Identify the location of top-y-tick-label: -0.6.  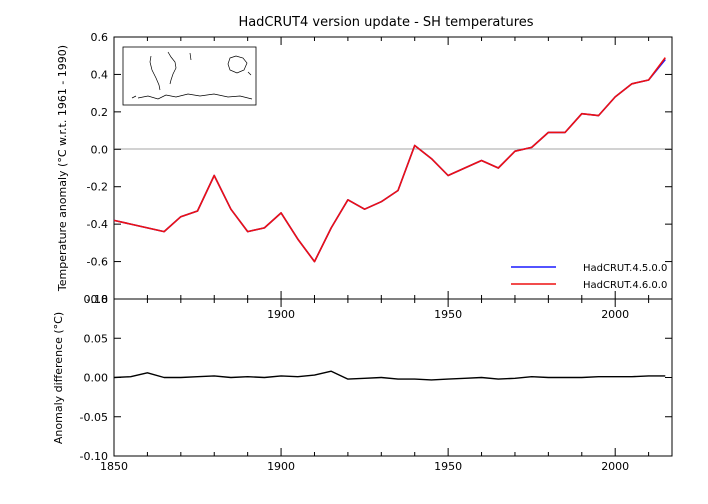
(97, 262).